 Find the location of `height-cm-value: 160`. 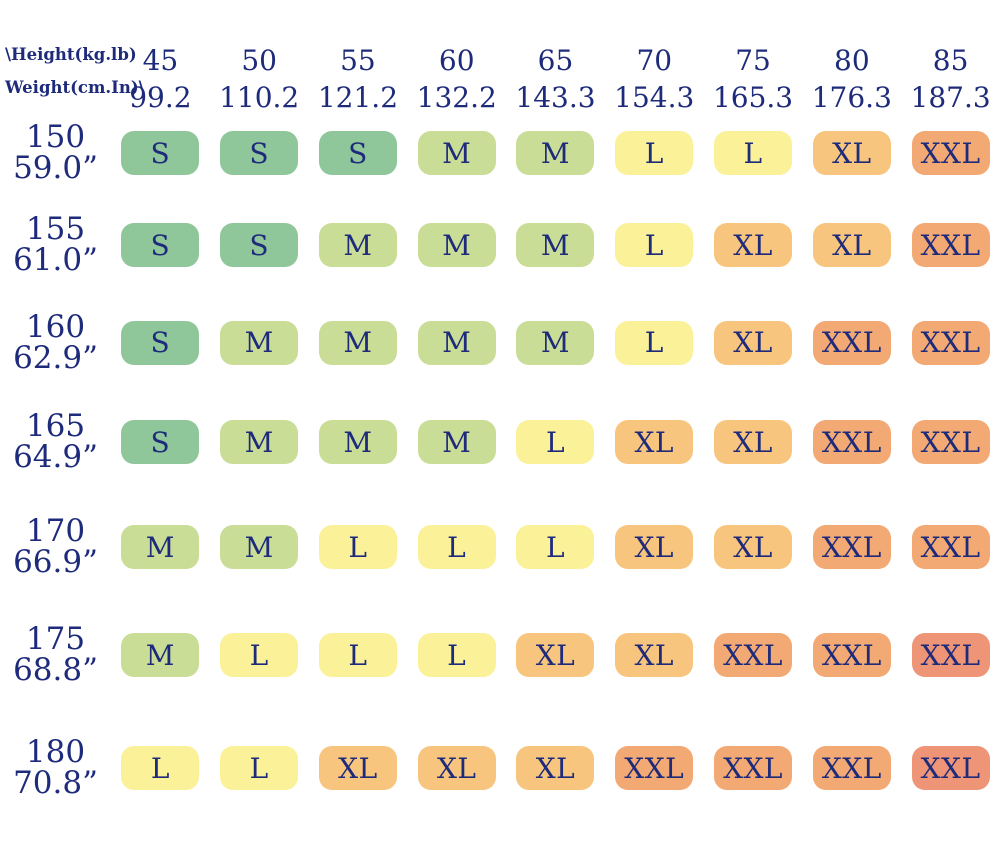

height-cm-value: 160 is located at coordinates (55, 326).